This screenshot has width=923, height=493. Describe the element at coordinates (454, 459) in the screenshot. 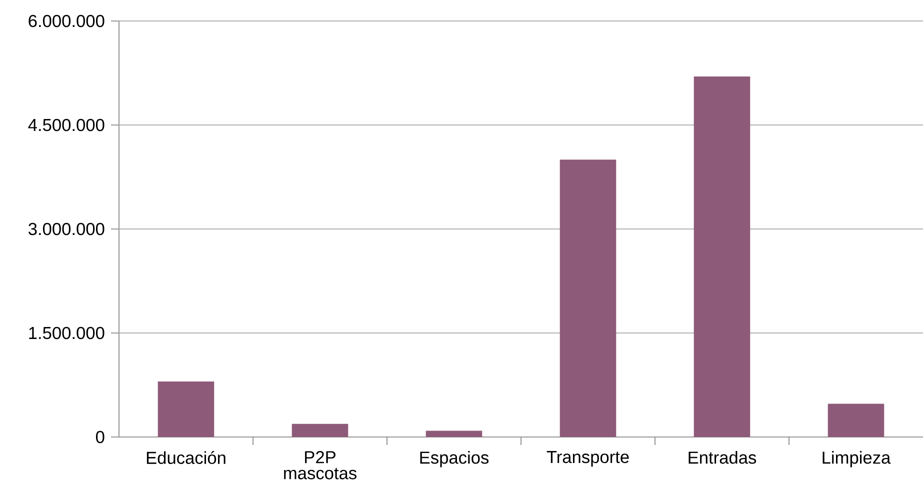

I see `x-tick-label: Espacios` at that location.